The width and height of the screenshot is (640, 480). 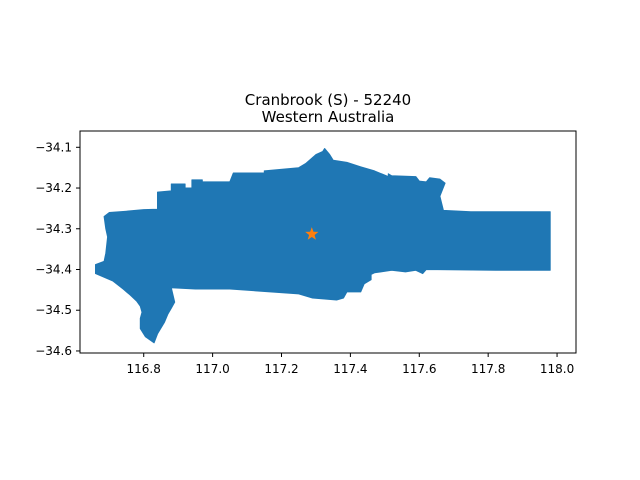 I want to click on x-tick-label: 117.8, so click(x=488, y=369).